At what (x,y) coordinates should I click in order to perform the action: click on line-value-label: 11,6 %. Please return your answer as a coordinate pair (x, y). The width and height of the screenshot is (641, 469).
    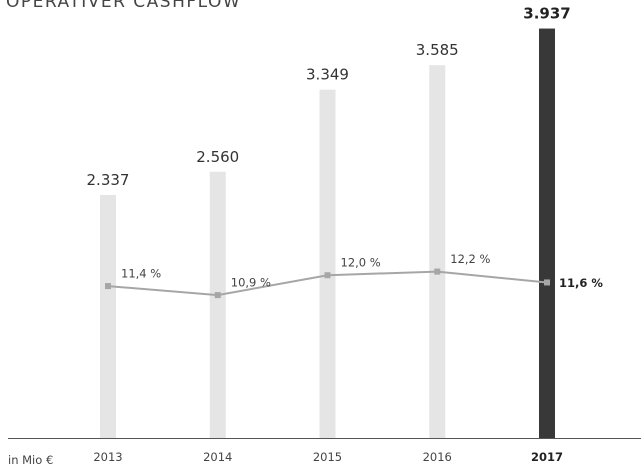
    Looking at the image, I should click on (581, 283).